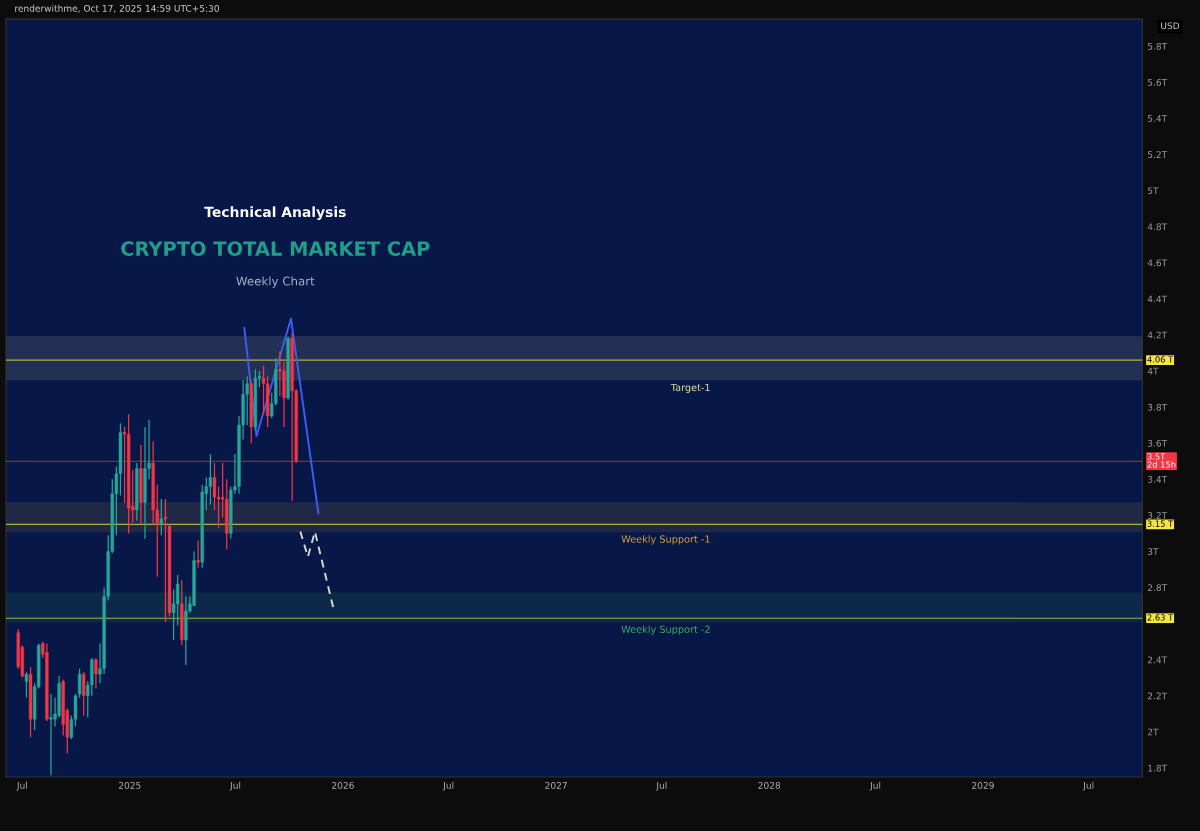 The image size is (1200, 831). What do you see at coordinates (1157, 443) in the screenshot?
I see `y-tick-label: 3.6T` at bounding box center [1157, 443].